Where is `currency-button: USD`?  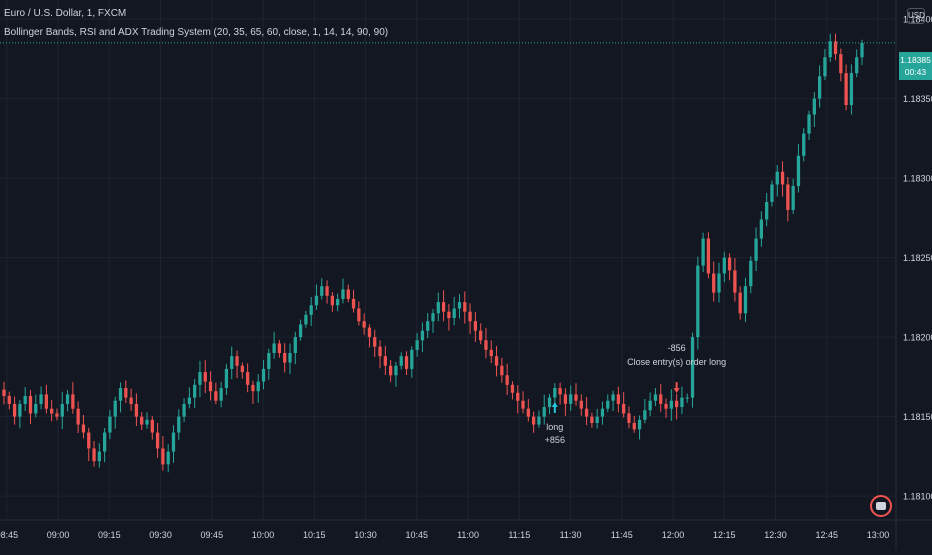 currency-button: USD is located at coordinates (916, 16).